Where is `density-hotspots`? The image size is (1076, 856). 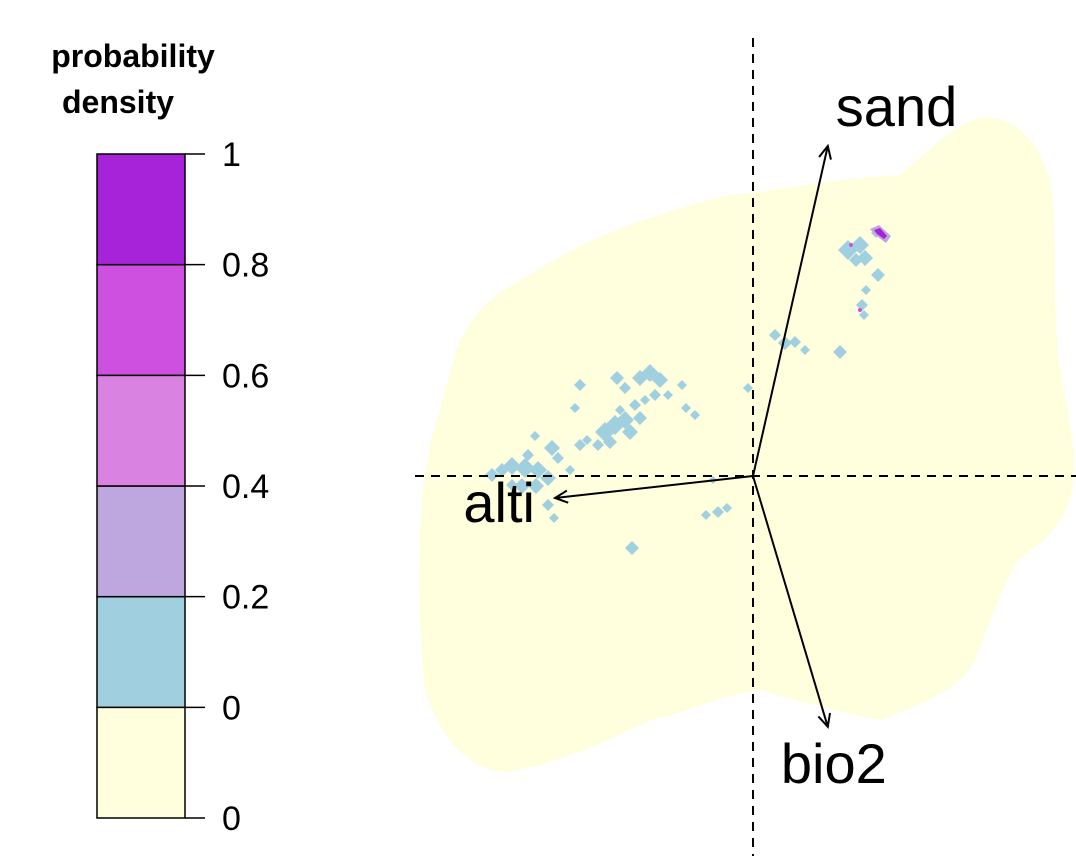 density-hotspots is located at coordinates (688, 390).